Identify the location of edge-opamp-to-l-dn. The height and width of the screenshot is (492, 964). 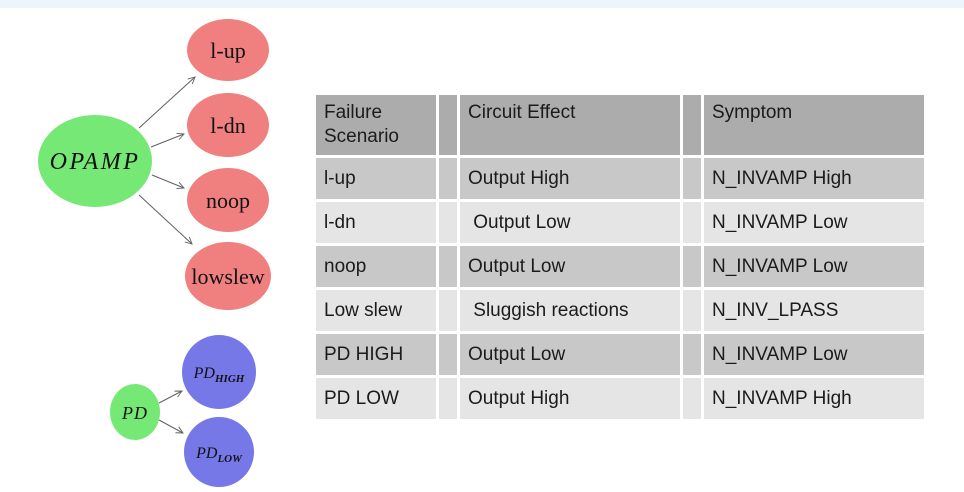
(167, 140).